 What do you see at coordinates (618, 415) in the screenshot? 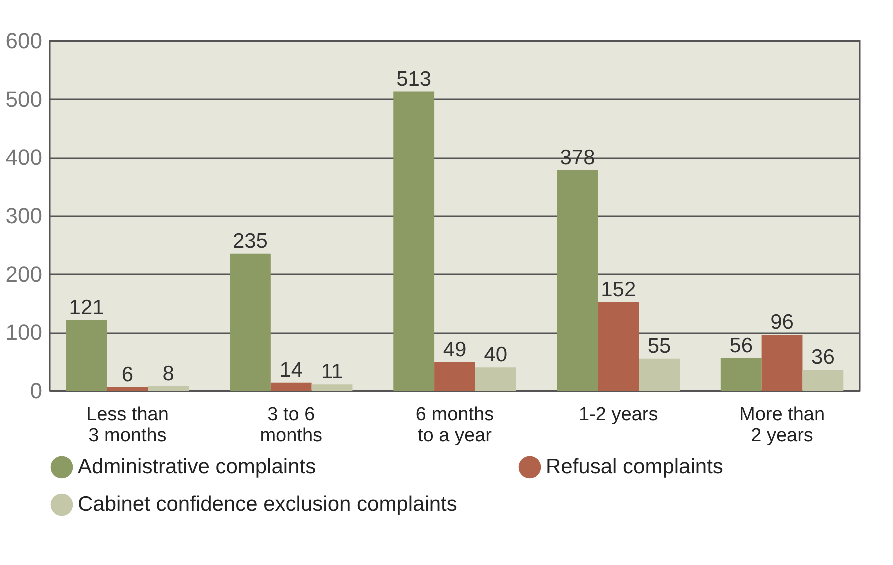
I see `x-tick-label: 1-2 years` at bounding box center [618, 415].